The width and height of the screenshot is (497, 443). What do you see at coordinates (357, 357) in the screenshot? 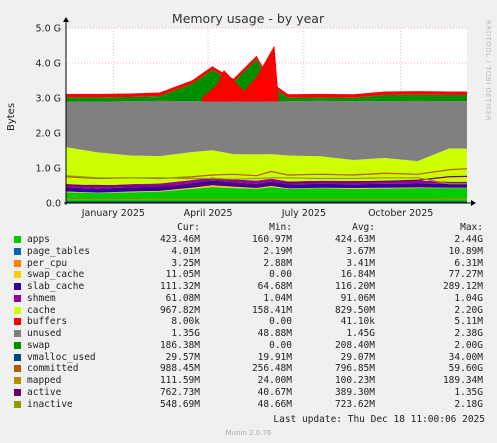
I see `legend-avg-value: 29.07M` at bounding box center [357, 357].